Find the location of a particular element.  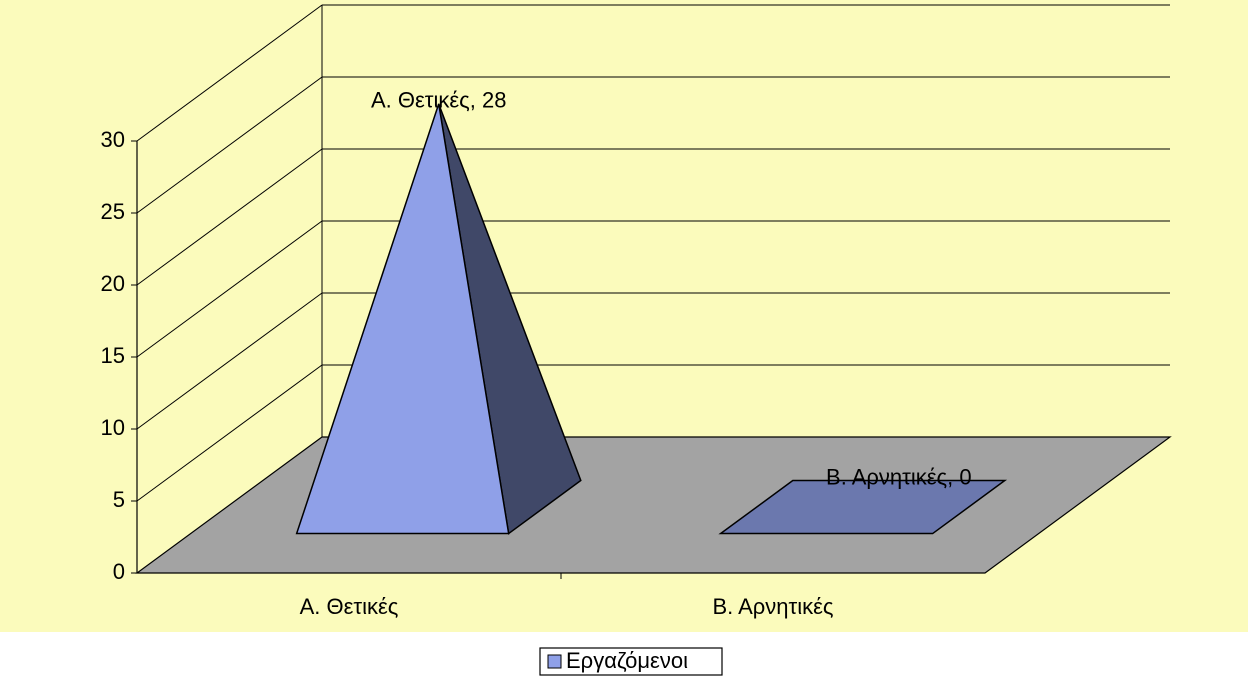

y-tick-label: 5 is located at coordinates (119, 499).